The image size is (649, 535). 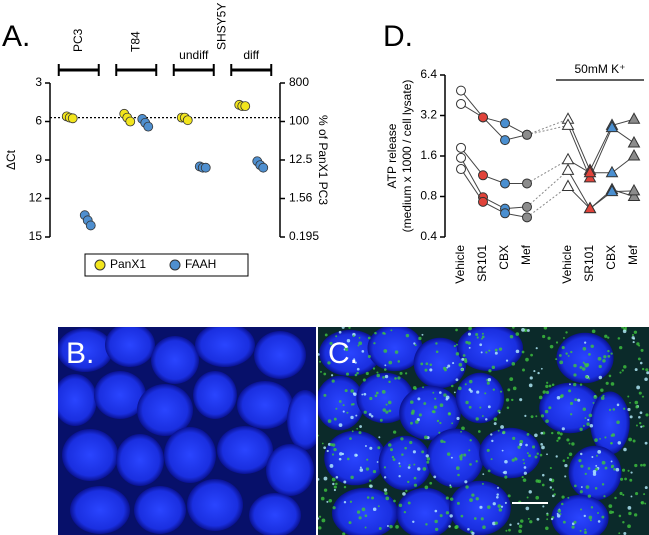 What do you see at coordinates (222, 26) in the screenshot?
I see `group-label: SHSY5Y` at bounding box center [222, 26].